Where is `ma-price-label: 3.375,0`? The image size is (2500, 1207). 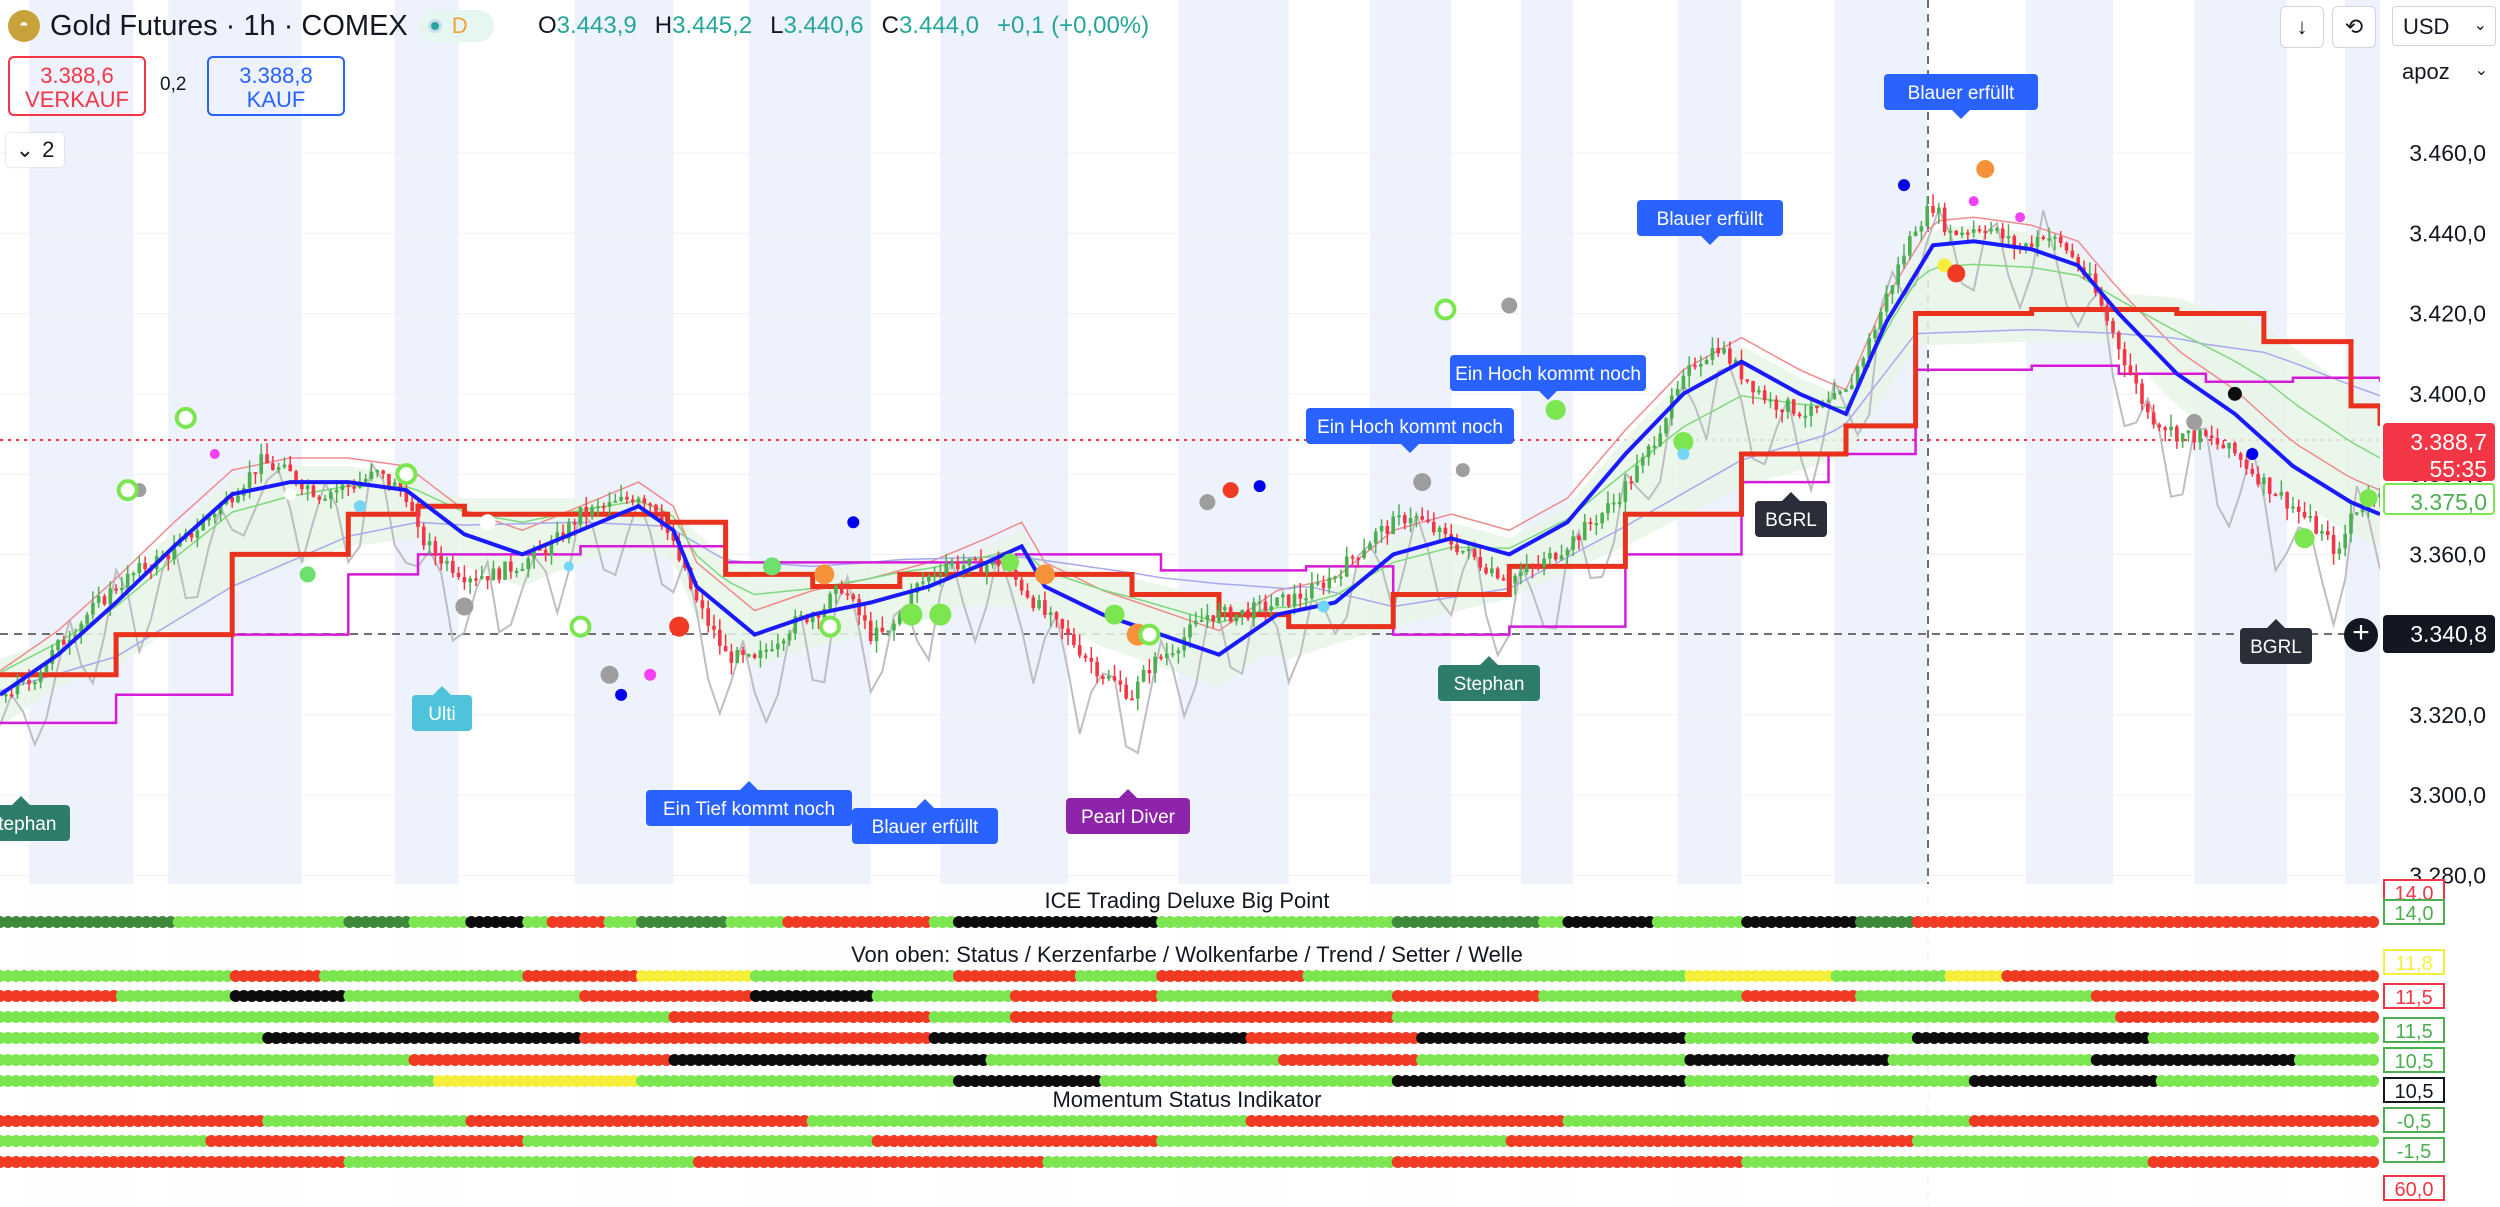
ma-price-label: 3.375,0 is located at coordinates (2448, 502).